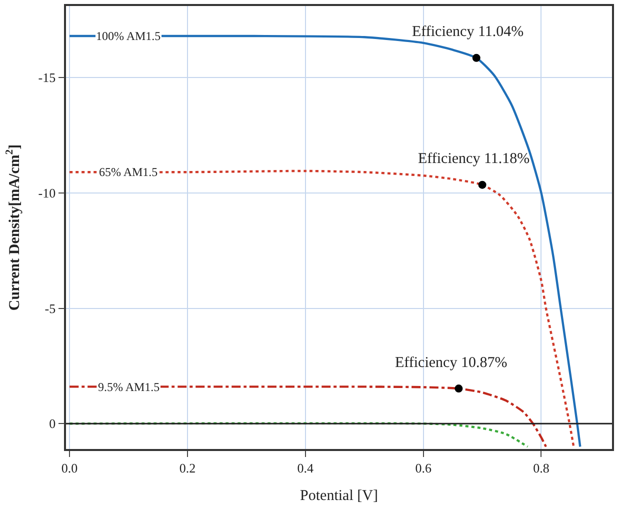  What do you see at coordinates (128, 172) in the screenshot?
I see `series-label: 65% AM1.5` at bounding box center [128, 172].